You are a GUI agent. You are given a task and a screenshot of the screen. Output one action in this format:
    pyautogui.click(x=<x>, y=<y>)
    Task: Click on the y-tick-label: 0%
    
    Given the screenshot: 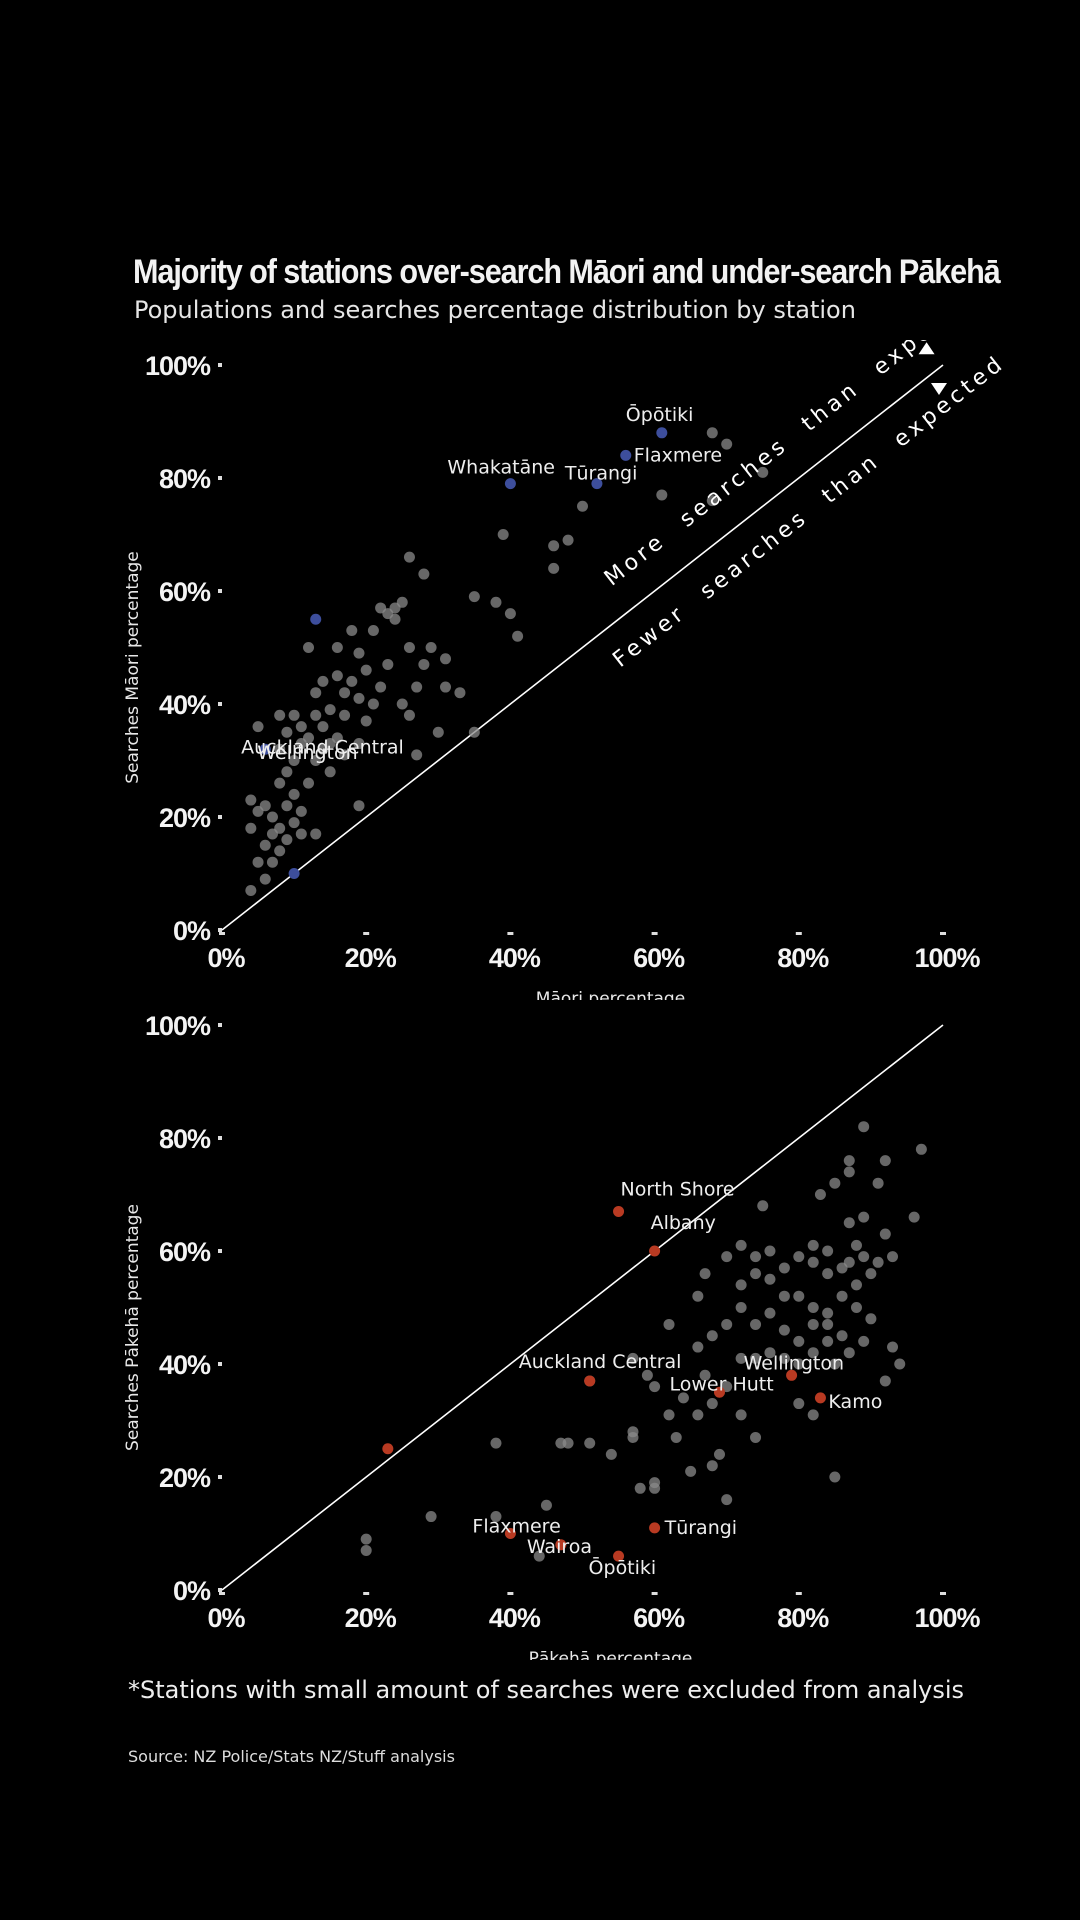 What is the action you would take?
    pyautogui.click(x=192, y=1591)
    